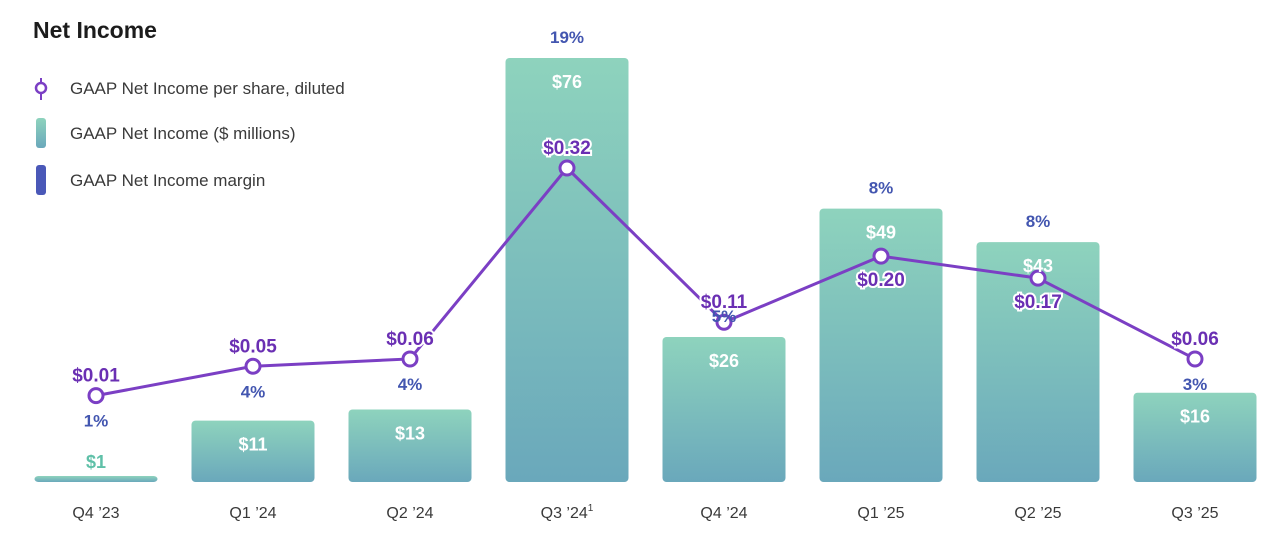 The height and width of the screenshot is (534, 1282). I want to click on eps-value-label: $0.32, so click(567, 148).